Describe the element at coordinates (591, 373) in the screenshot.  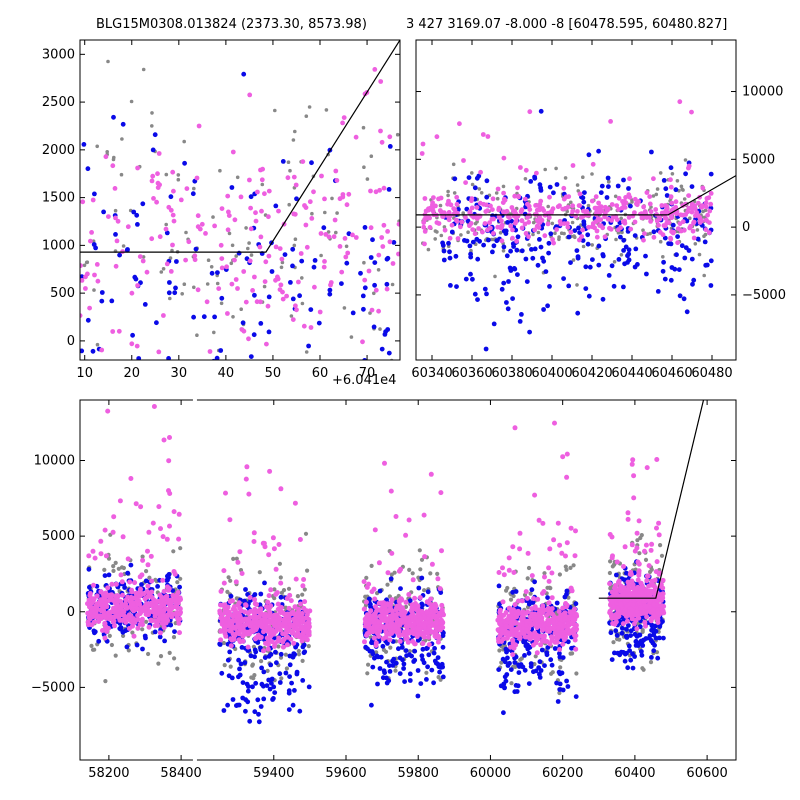
I see `x-tick-label: 60420` at that location.